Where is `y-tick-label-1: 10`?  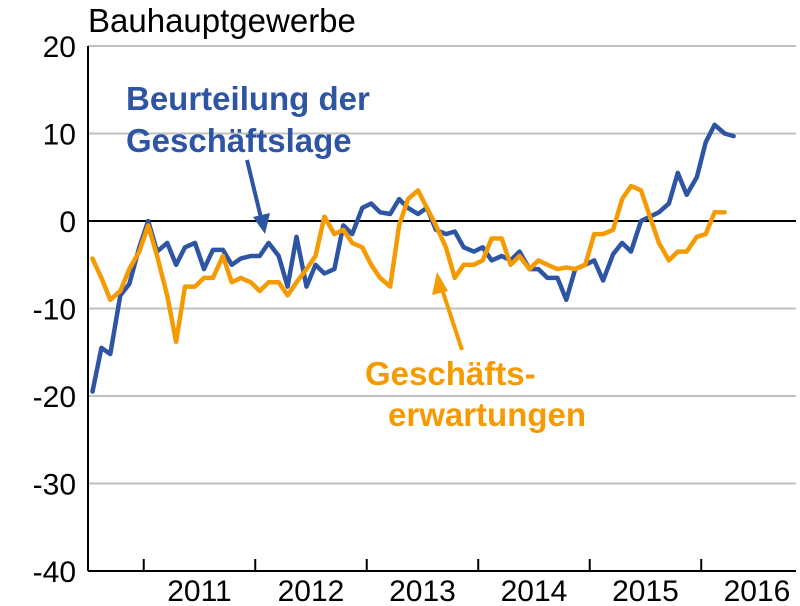
y-tick-label-1: 10 is located at coordinates (59, 135).